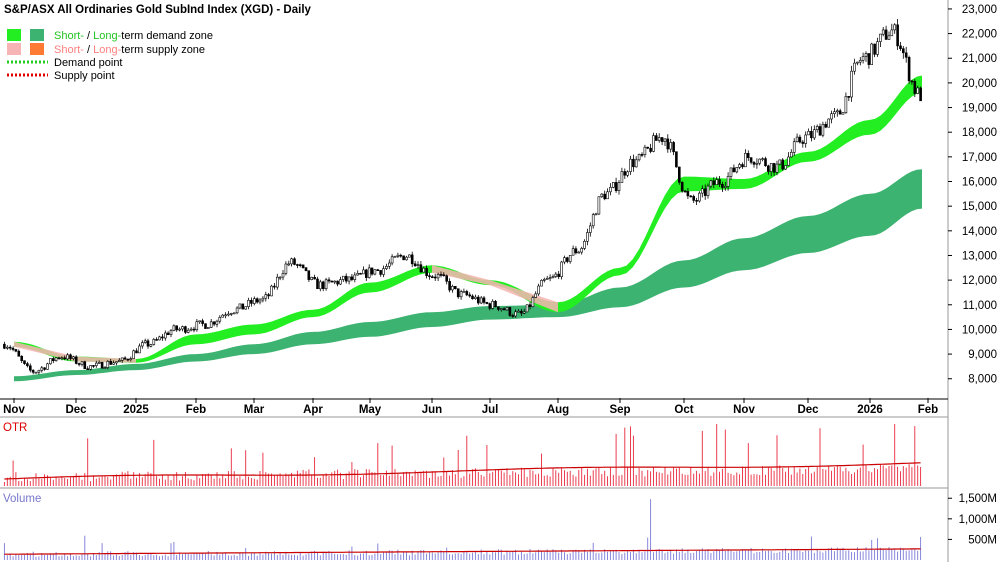  I want to click on price-tick-label: 14,000, so click(979, 232).